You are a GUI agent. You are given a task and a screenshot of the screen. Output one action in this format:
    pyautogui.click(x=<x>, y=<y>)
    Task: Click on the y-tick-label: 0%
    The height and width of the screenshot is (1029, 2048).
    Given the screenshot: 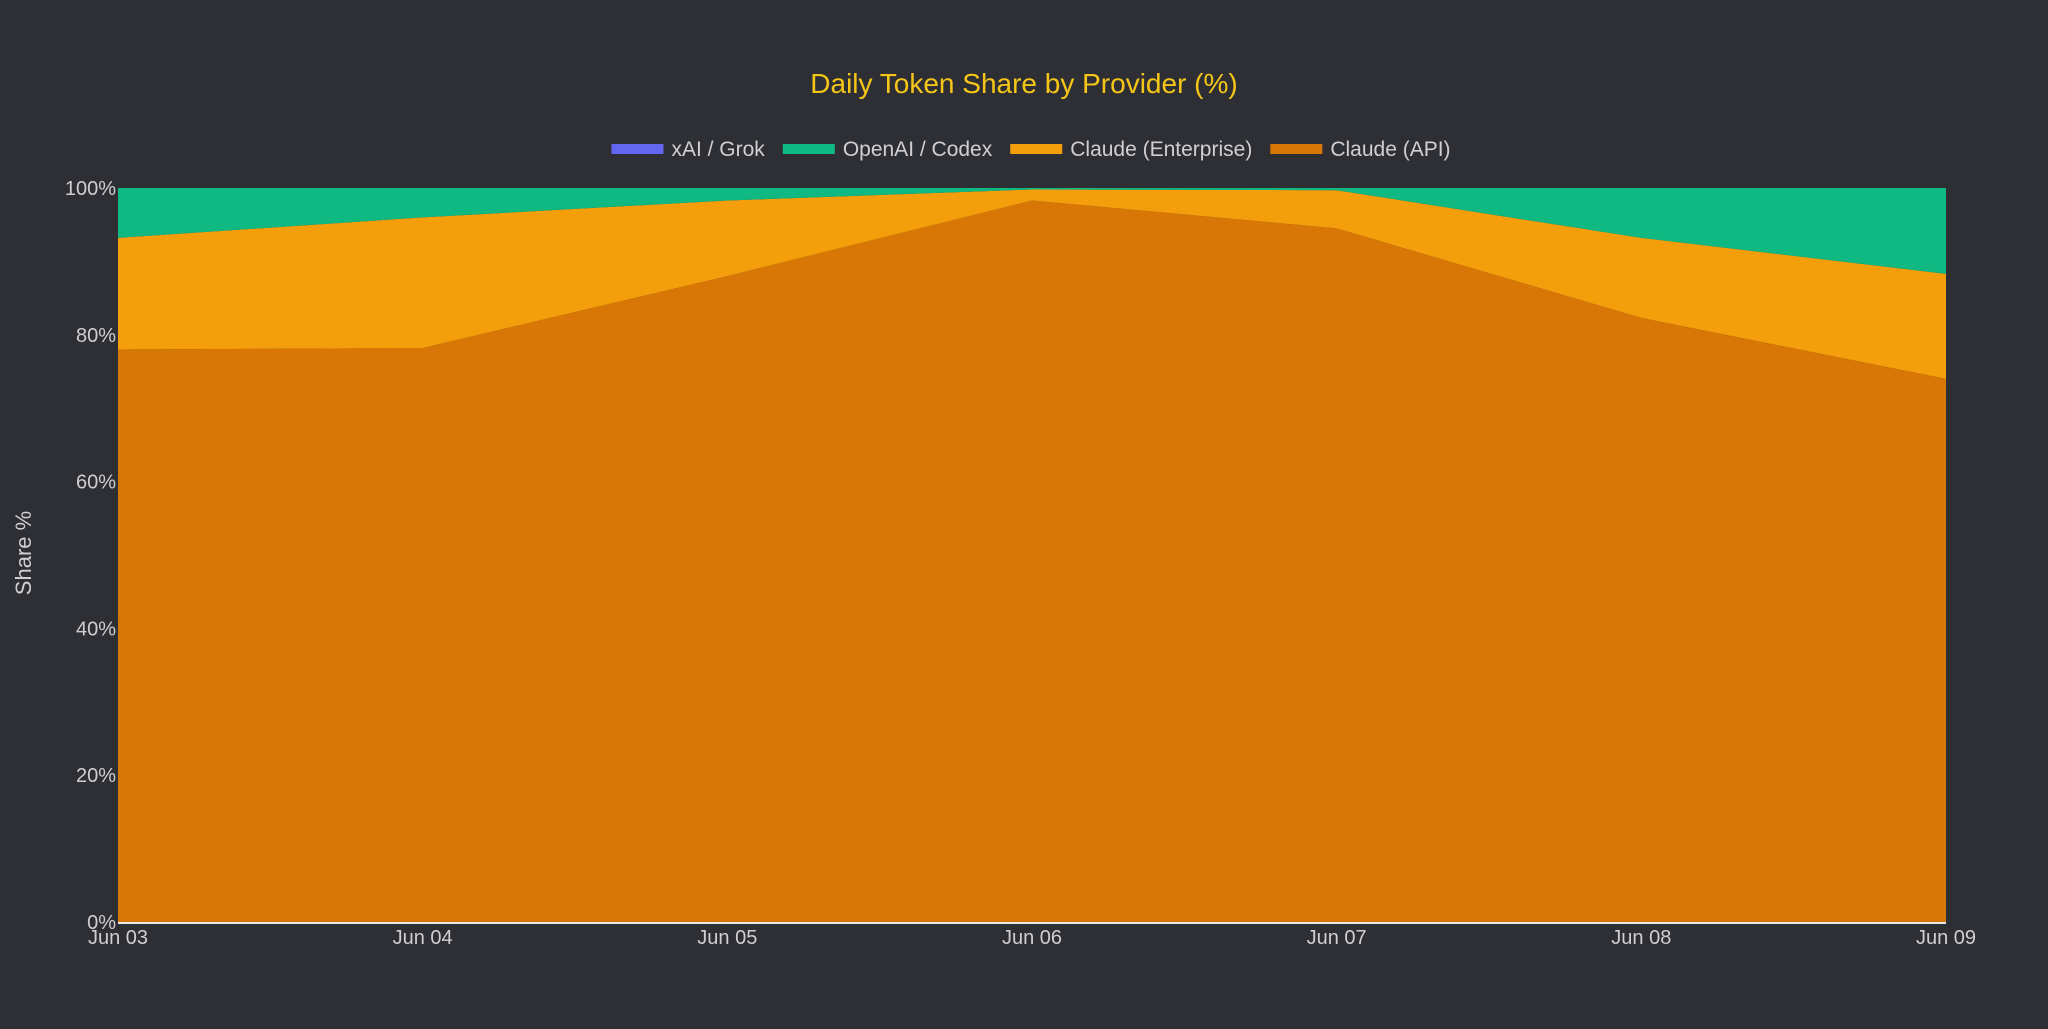 What is the action you would take?
    pyautogui.click(x=101, y=923)
    